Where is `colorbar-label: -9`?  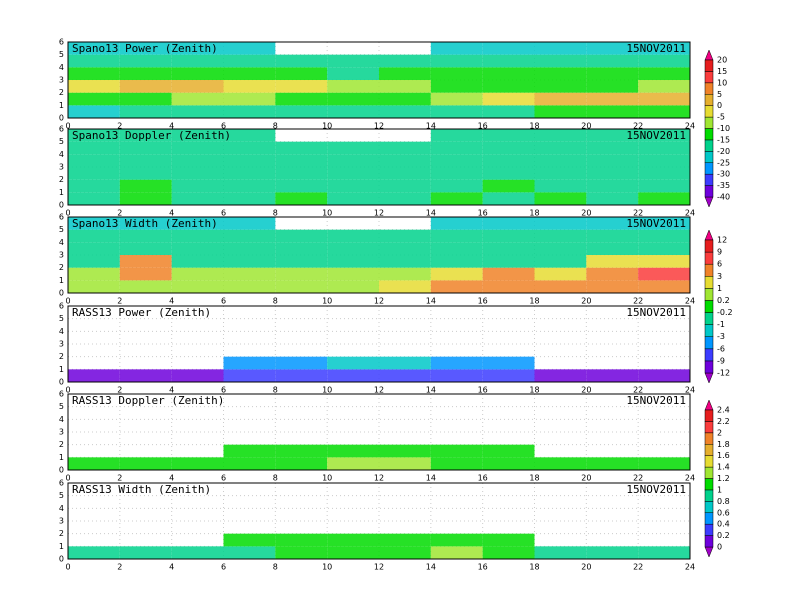
colorbar-label: -9 is located at coordinates (721, 360).